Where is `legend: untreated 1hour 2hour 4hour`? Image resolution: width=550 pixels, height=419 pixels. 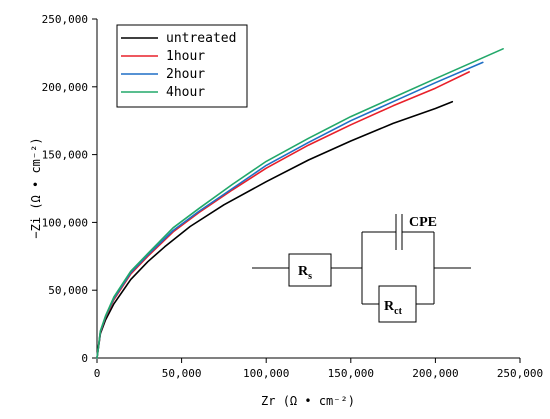 legend: untreated 1hour 2hour 4hour is located at coordinates (182, 66).